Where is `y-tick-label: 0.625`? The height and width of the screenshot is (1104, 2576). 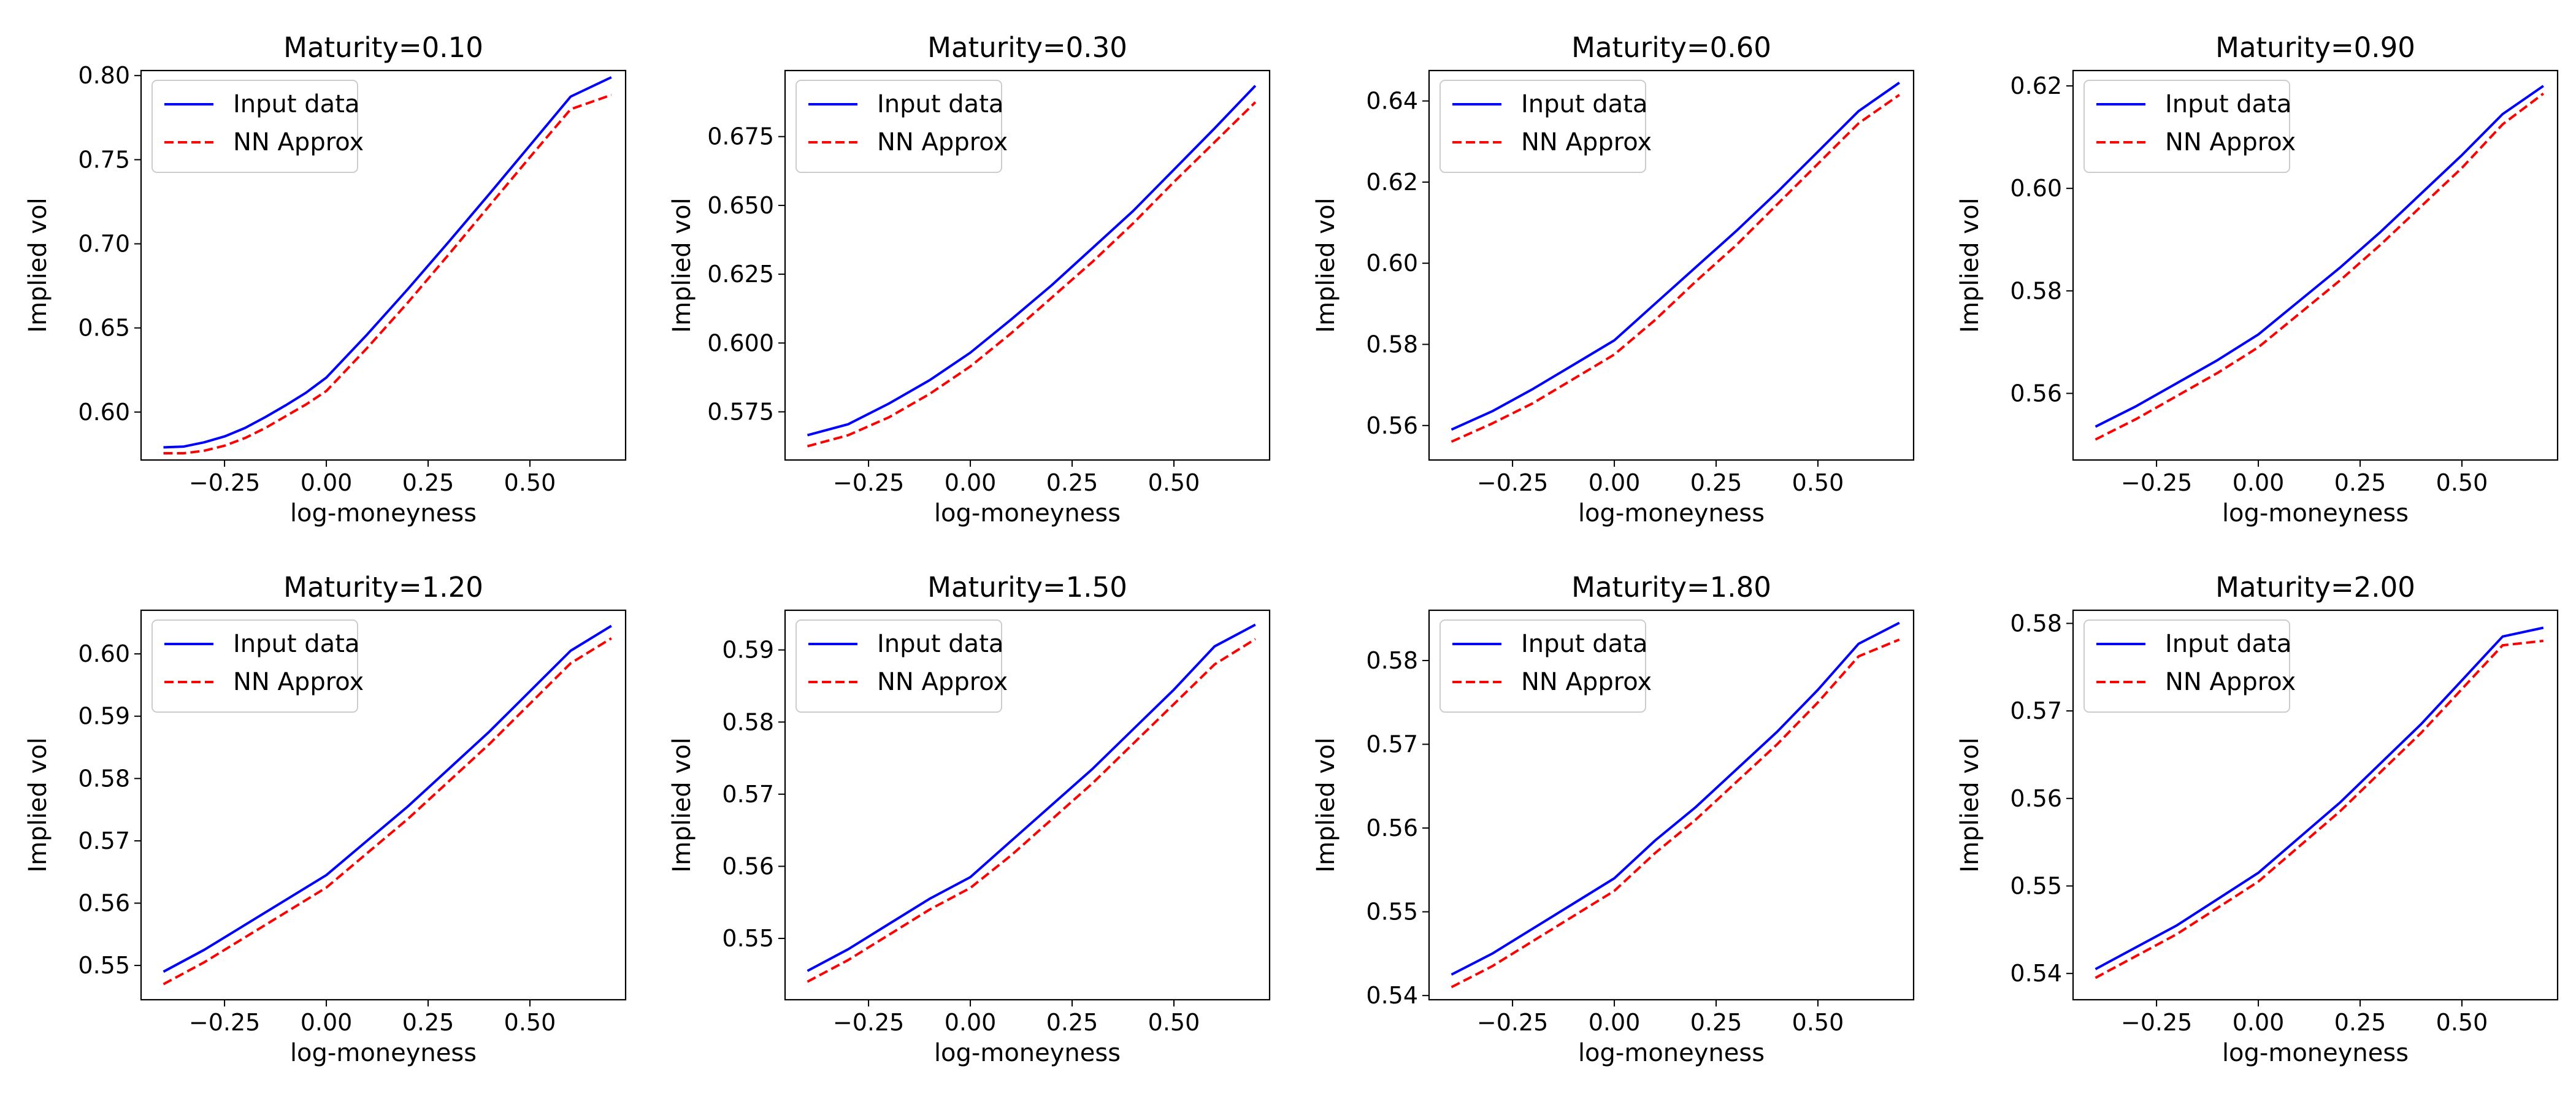
y-tick-label: 0.625 is located at coordinates (740, 274).